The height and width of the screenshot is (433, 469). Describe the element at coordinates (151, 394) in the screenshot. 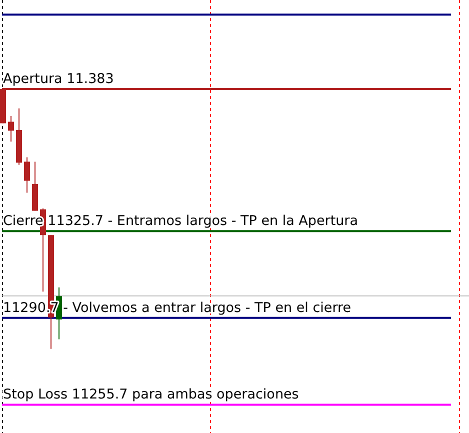

I see `ref-line-label: Stop Loss 11255.7 para ambas operaciones` at that location.